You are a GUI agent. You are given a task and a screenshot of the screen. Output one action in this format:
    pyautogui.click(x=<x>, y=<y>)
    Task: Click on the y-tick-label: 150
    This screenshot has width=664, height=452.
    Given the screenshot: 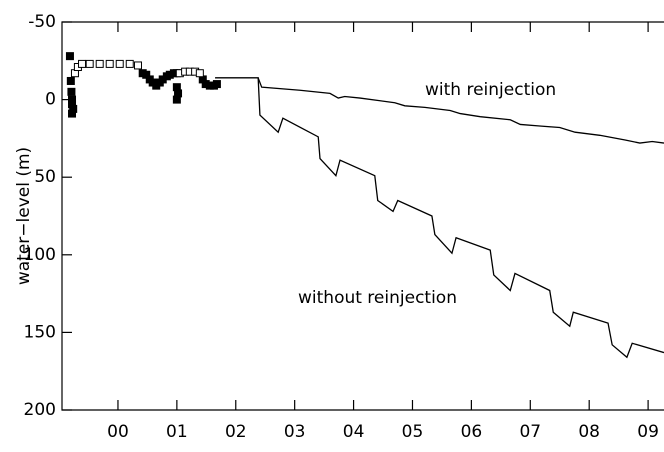 What is the action you would take?
    pyautogui.click(x=40, y=332)
    